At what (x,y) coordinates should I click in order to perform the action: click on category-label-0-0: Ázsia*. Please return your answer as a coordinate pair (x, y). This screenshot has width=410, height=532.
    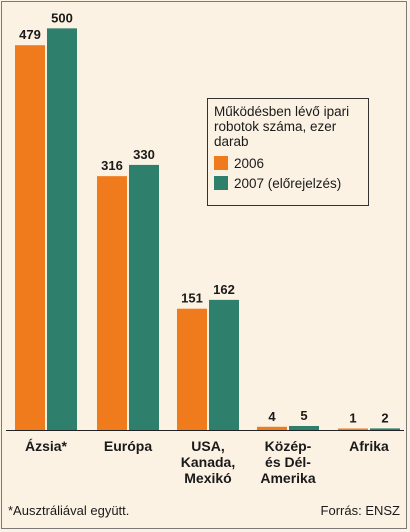
    Looking at the image, I should click on (46, 446).